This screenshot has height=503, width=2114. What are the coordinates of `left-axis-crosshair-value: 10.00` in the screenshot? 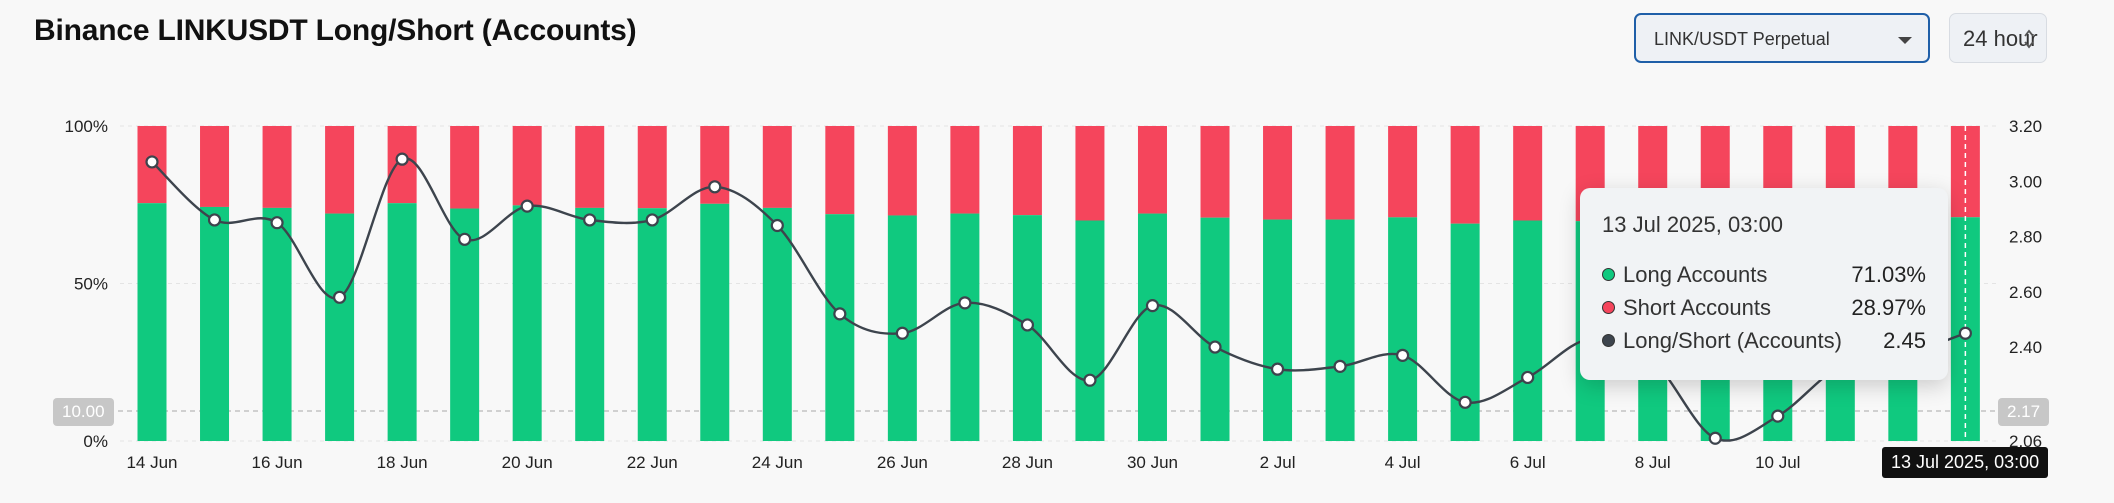 It's located at (83, 412).